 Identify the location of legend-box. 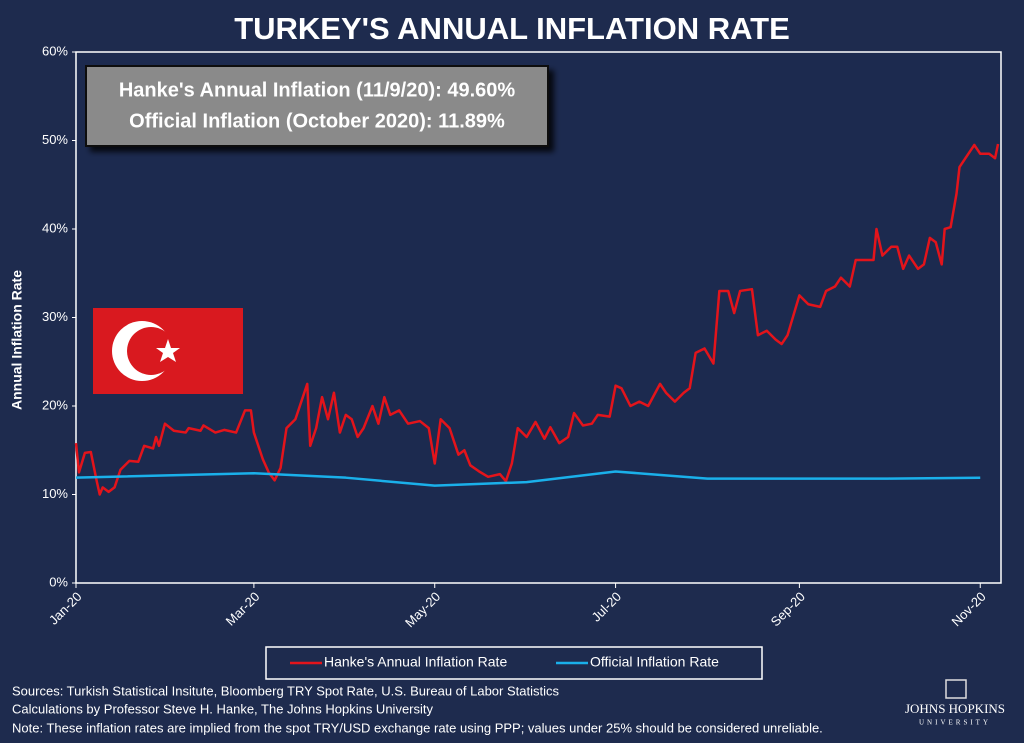
(514, 663).